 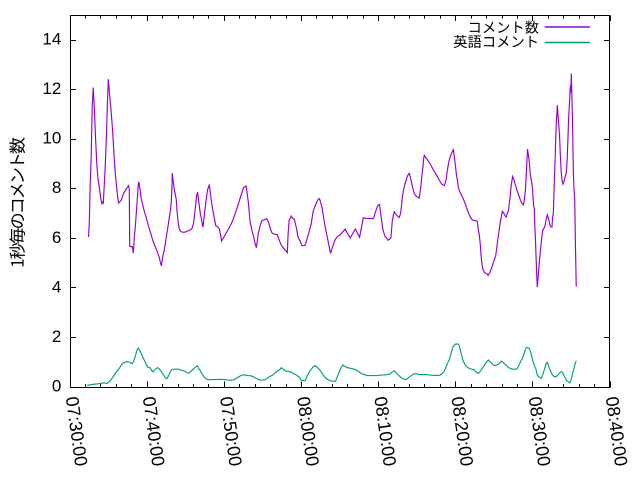 What do you see at coordinates (56, 237) in the screenshot?
I see `svg-text: 6` at bounding box center [56, 237].